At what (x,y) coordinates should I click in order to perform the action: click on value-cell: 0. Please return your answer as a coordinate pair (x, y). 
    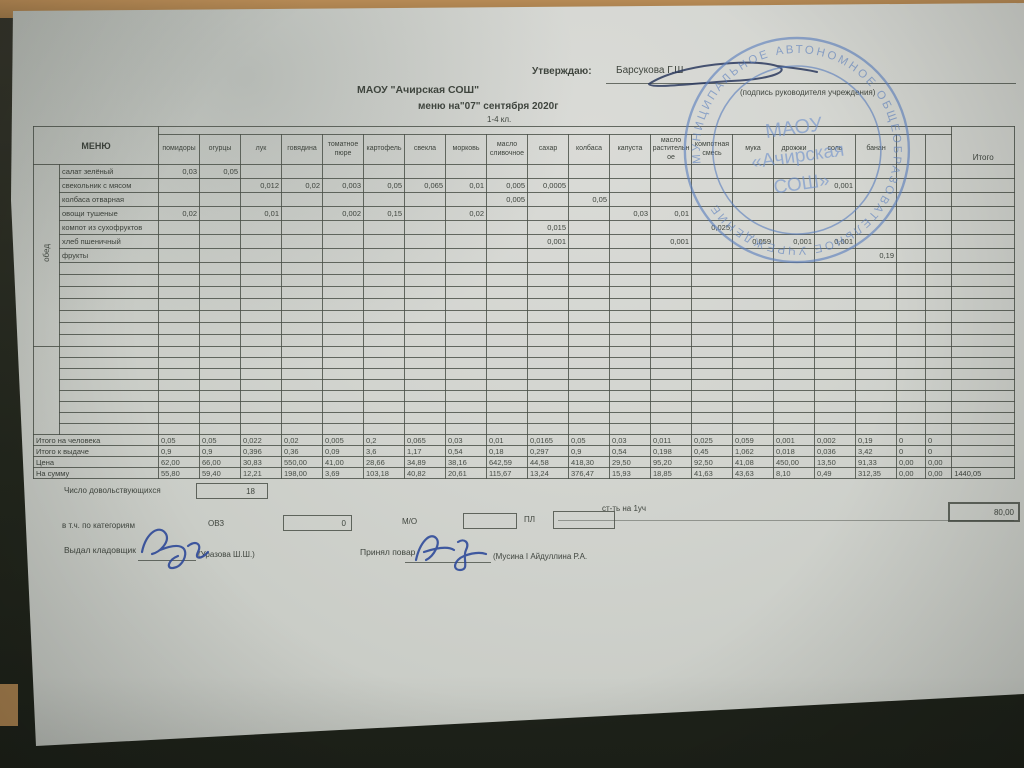
    Looking at the image, I should click on (911, 440).